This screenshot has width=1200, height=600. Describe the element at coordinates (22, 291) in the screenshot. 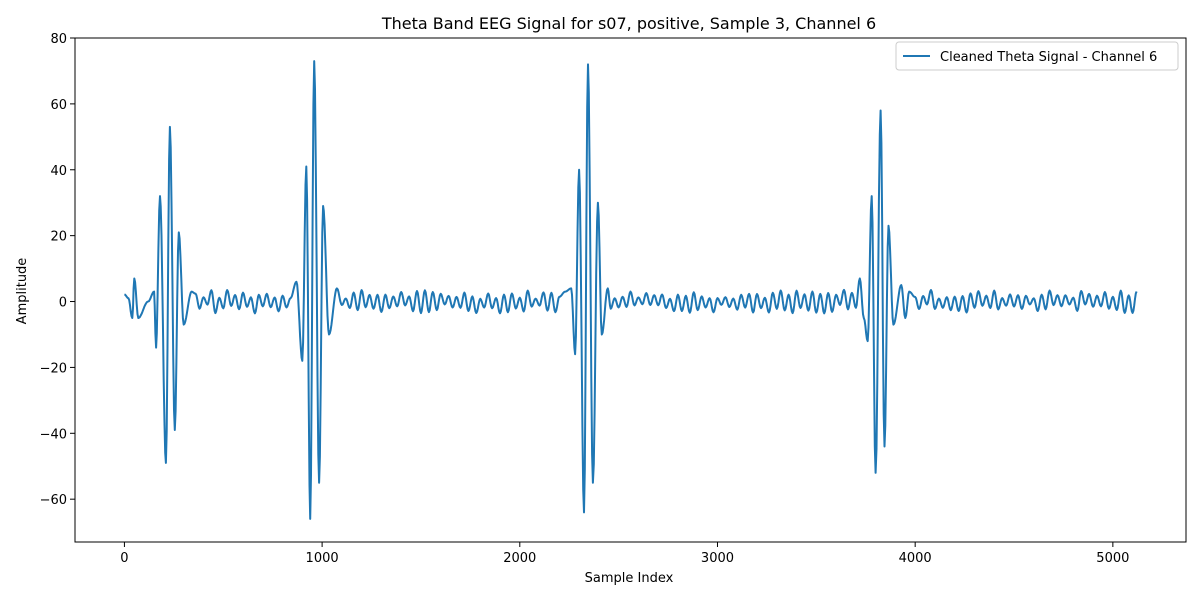

I see `y-axis-label: Amplitude` at that location.